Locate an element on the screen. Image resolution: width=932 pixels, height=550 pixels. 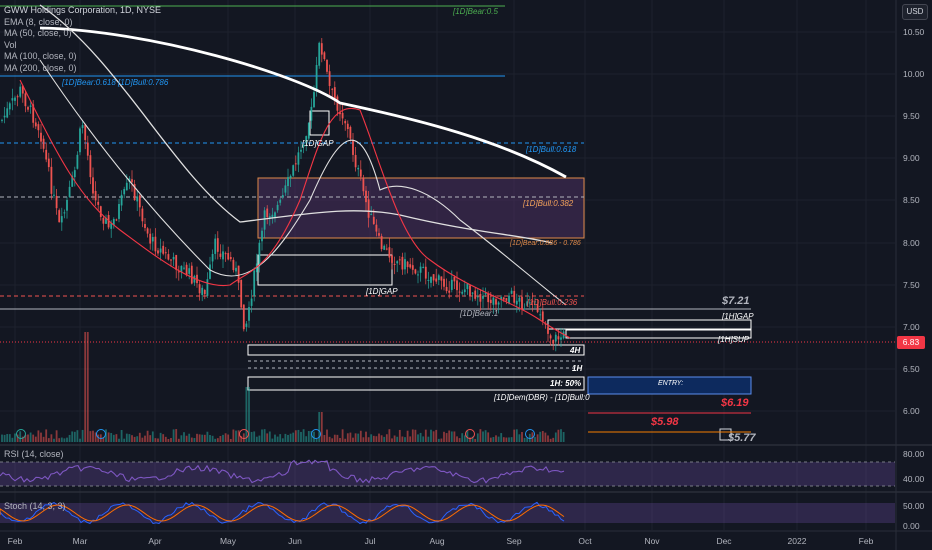
legend-row: Vol is located at coordinates (10, 44).